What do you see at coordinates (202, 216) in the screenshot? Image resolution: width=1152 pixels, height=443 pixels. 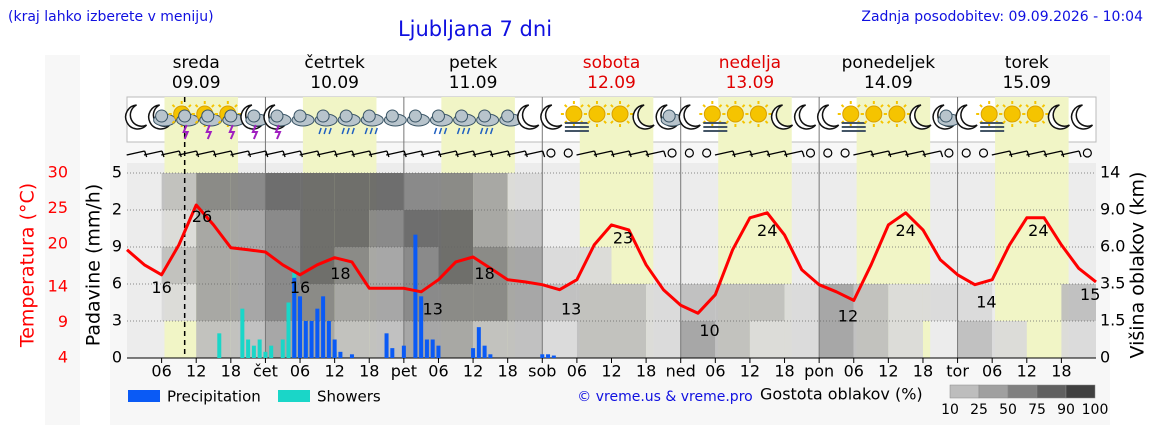 I see `temperature-label: 26` at bounding box center [202, 216].